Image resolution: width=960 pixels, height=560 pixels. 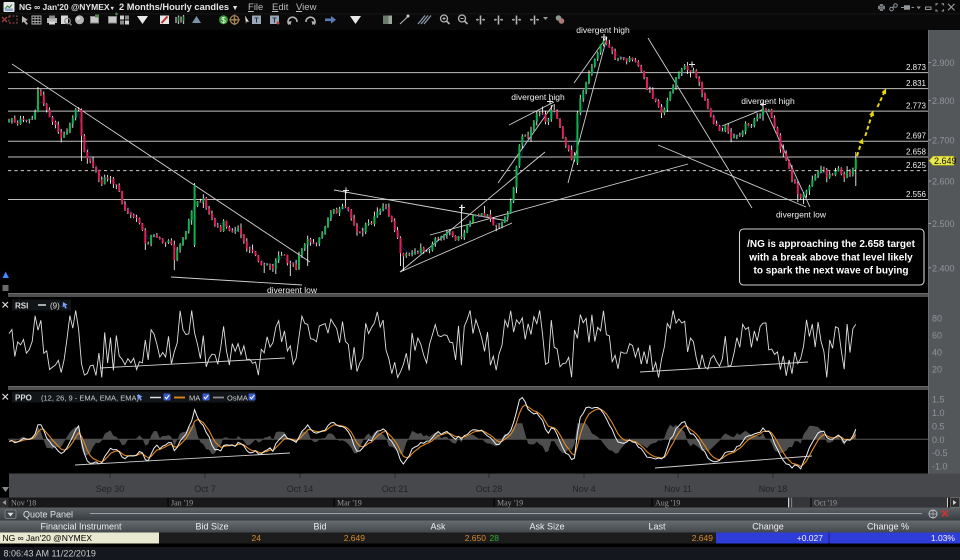 What do you see at coordinates (546, 527) in the screenshot?
I see `svg-text: Ask Size` at bounding box center [546, 527].